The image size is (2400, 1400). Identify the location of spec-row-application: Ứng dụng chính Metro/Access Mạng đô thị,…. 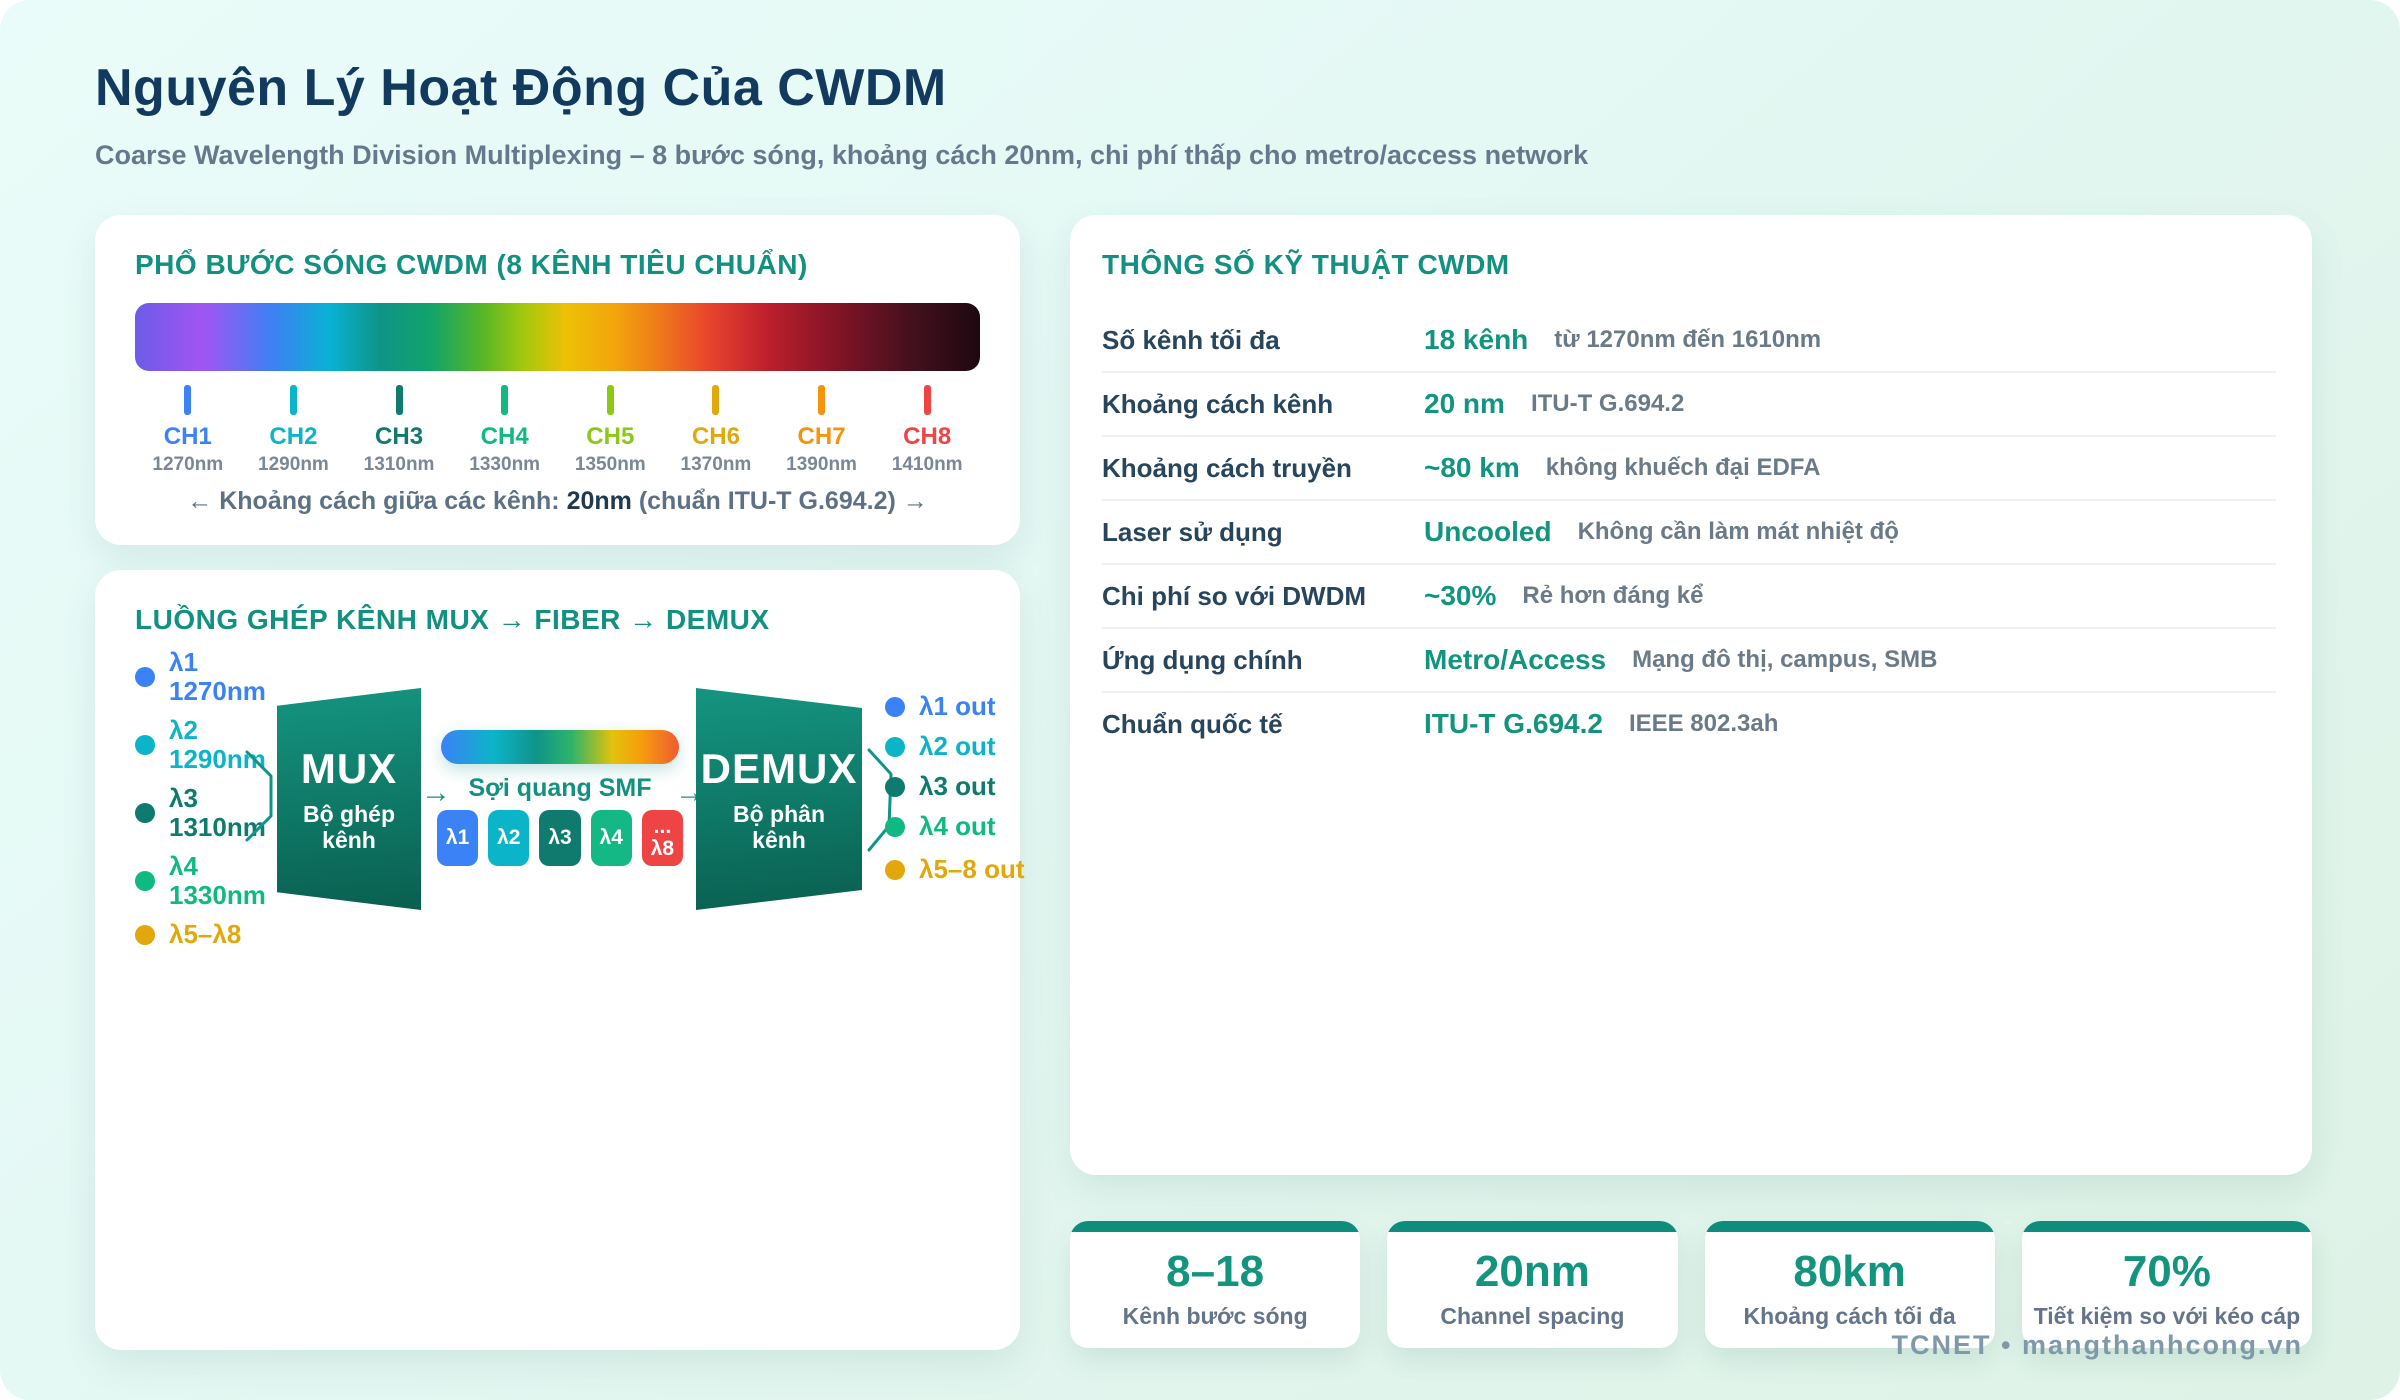
(1689, 661).